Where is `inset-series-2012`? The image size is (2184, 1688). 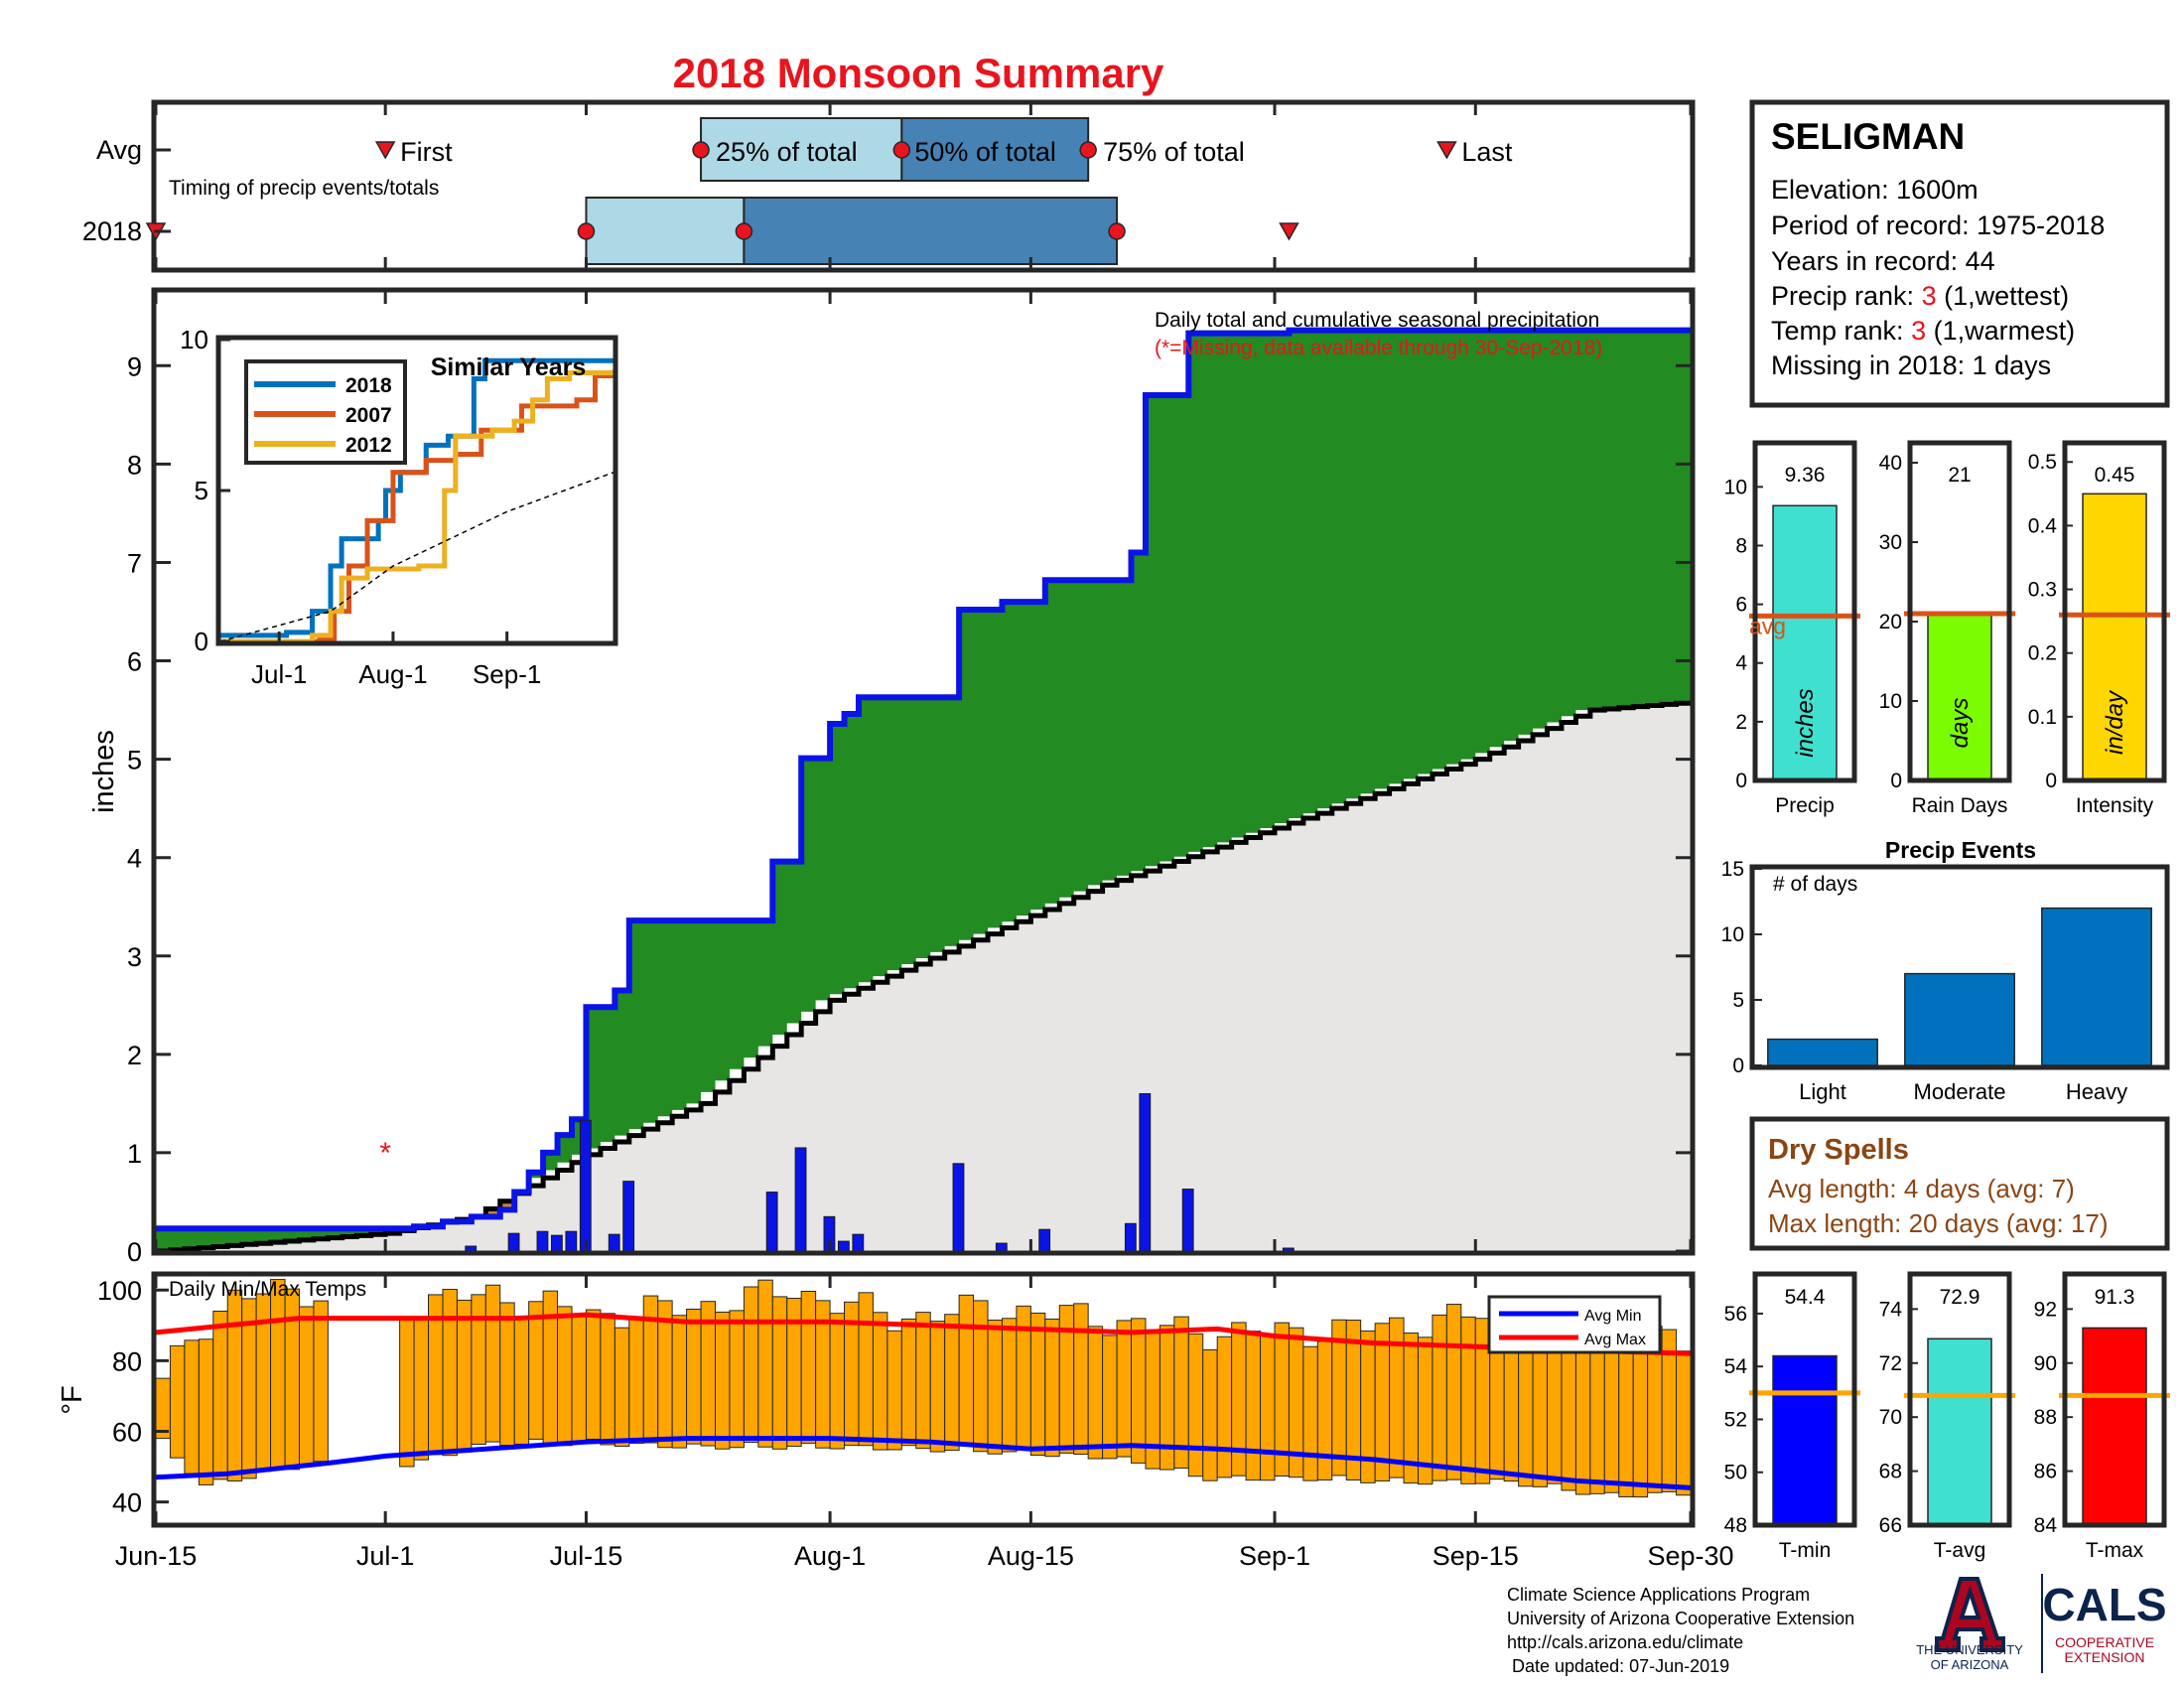 inset-series-2012 is located at coordinates (418, 506).